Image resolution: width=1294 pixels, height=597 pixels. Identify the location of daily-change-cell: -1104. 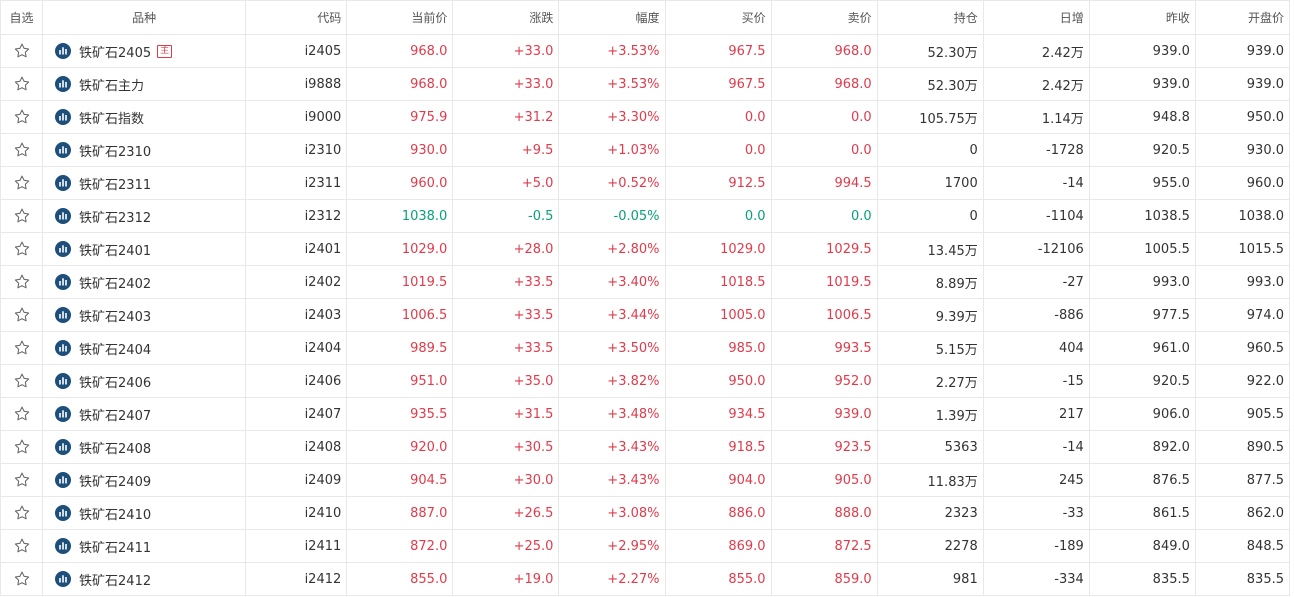
(1036, 216).